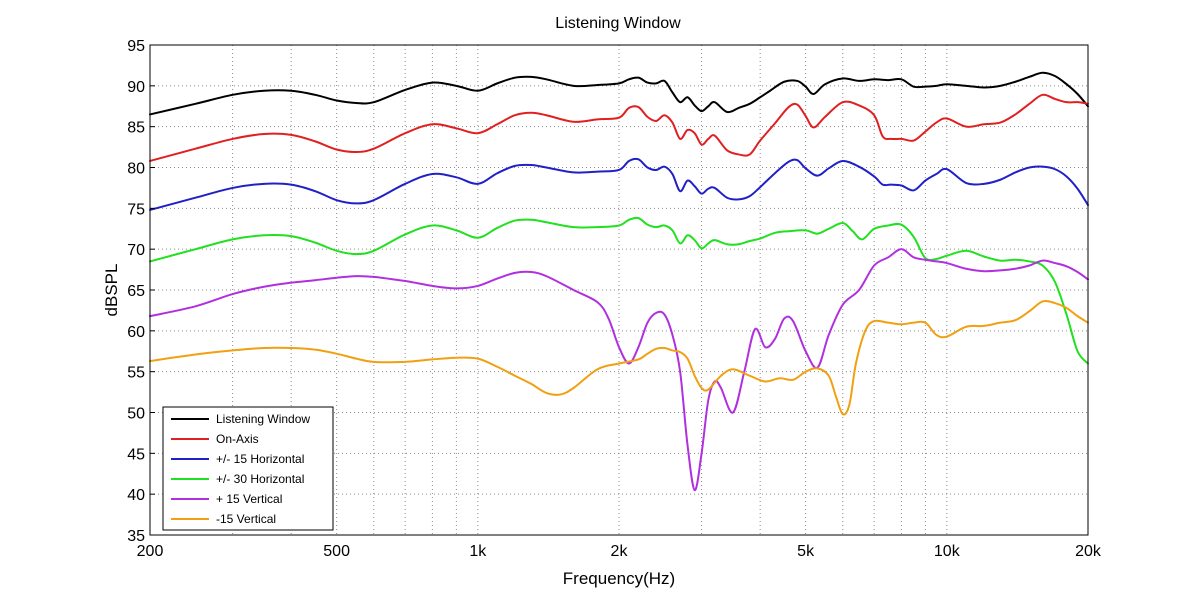 The height and width of the screenshot is (601, 1200). Describe the element at coordinates (237, 439) in the screenshot. I see `legend-label-1: On-Axis` at that location.